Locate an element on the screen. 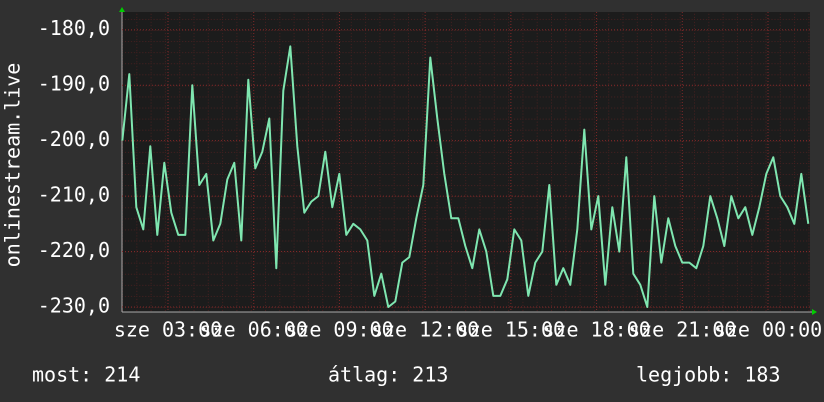 The width and height of the screenshot is (824, 402). stat-best: legjobb: 183 is located at coordinates (708, 375).